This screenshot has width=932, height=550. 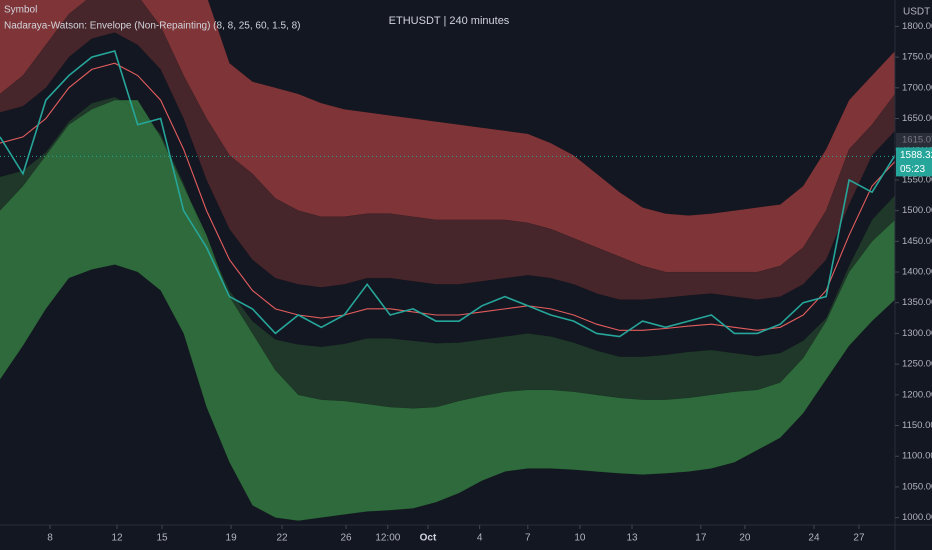 I want to click on x-tick-label: 27, so click(x=859, y=538).